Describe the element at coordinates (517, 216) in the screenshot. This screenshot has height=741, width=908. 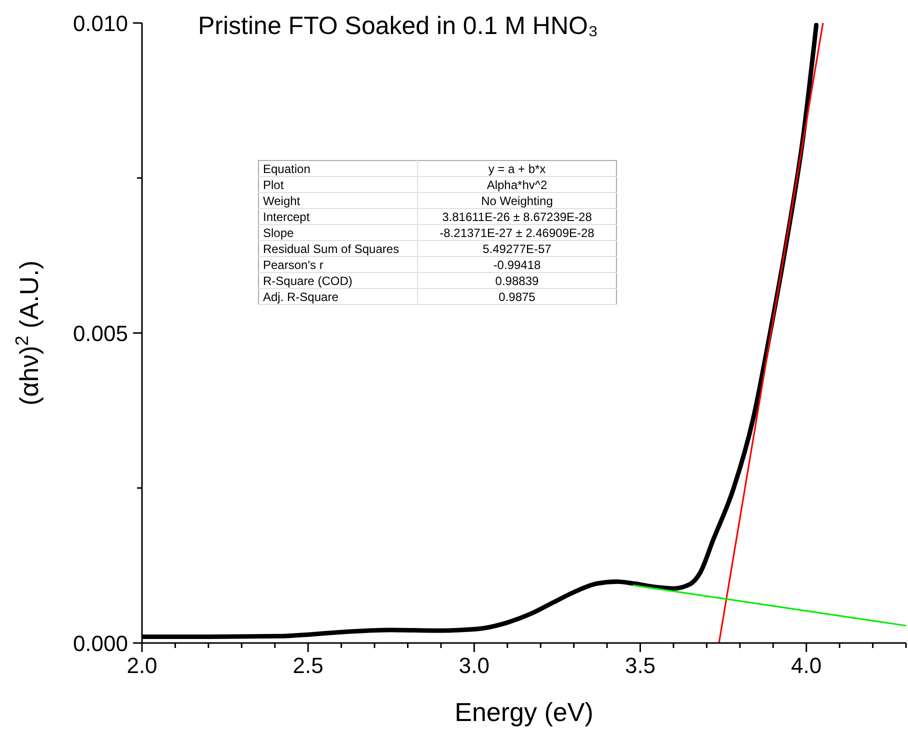
I see `annotation: 3.81611E-26 ± 8.67239E-28` at that location.